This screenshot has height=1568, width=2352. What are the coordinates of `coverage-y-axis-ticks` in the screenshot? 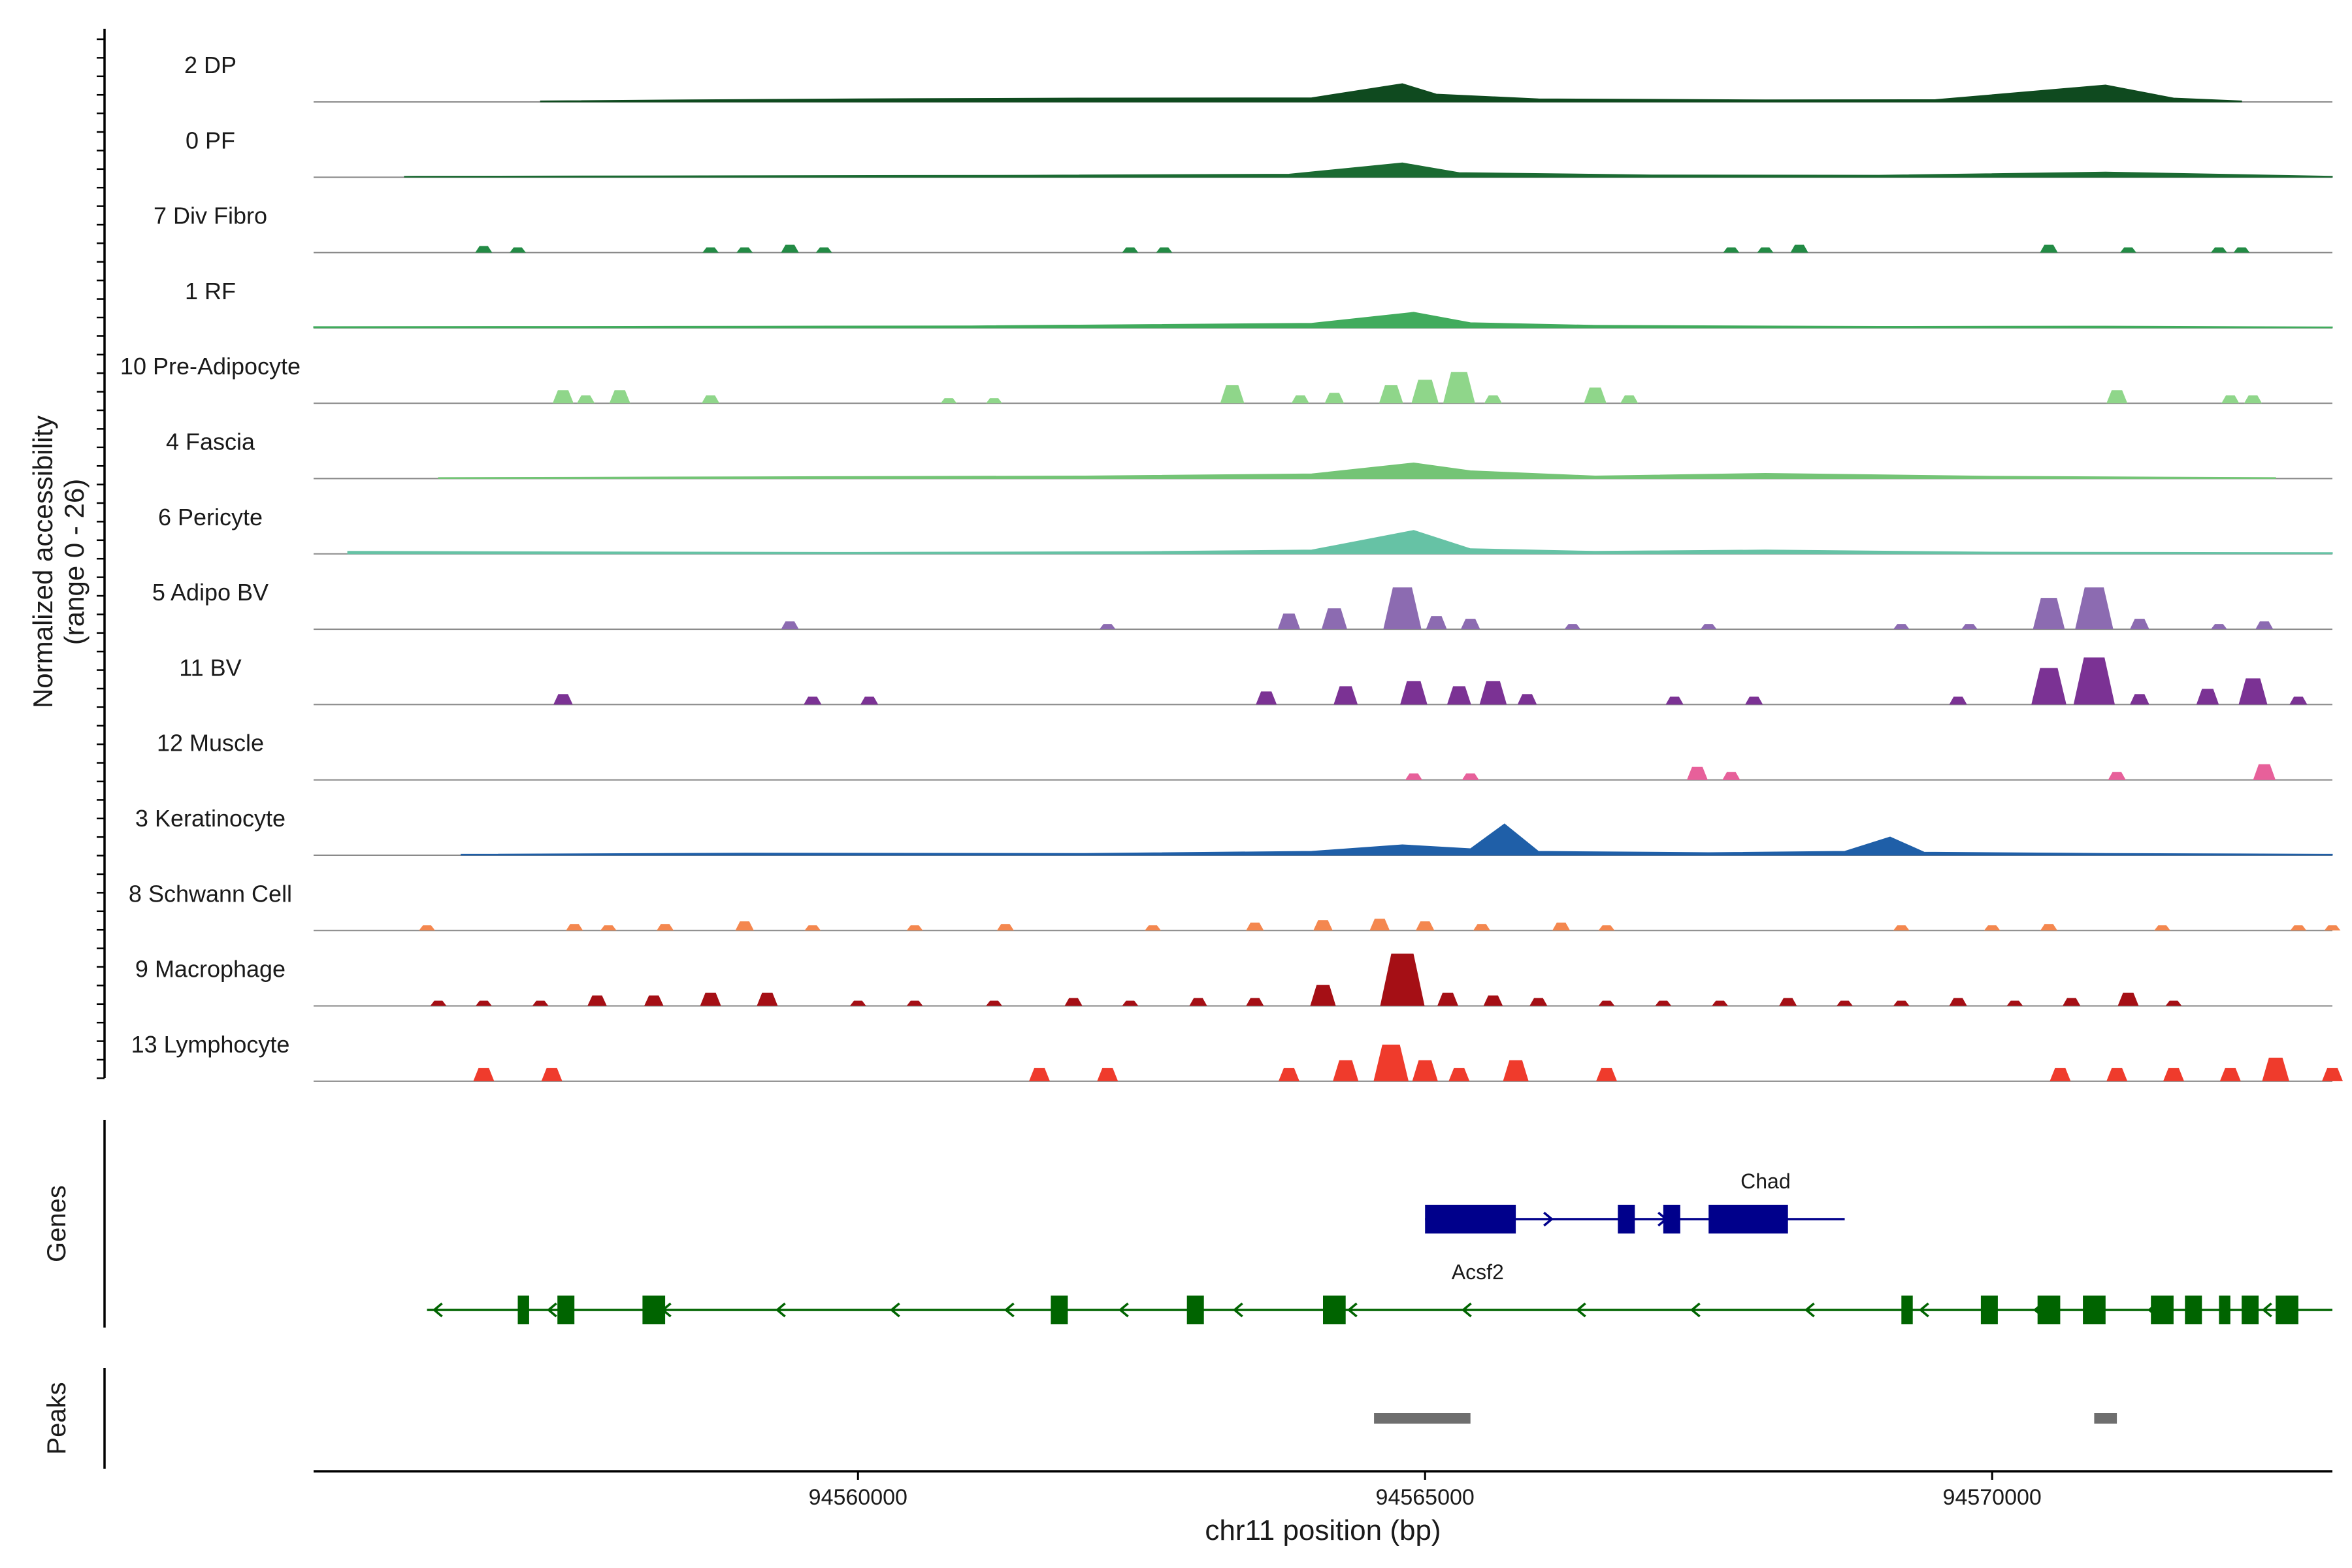 It's located at (101, 558).